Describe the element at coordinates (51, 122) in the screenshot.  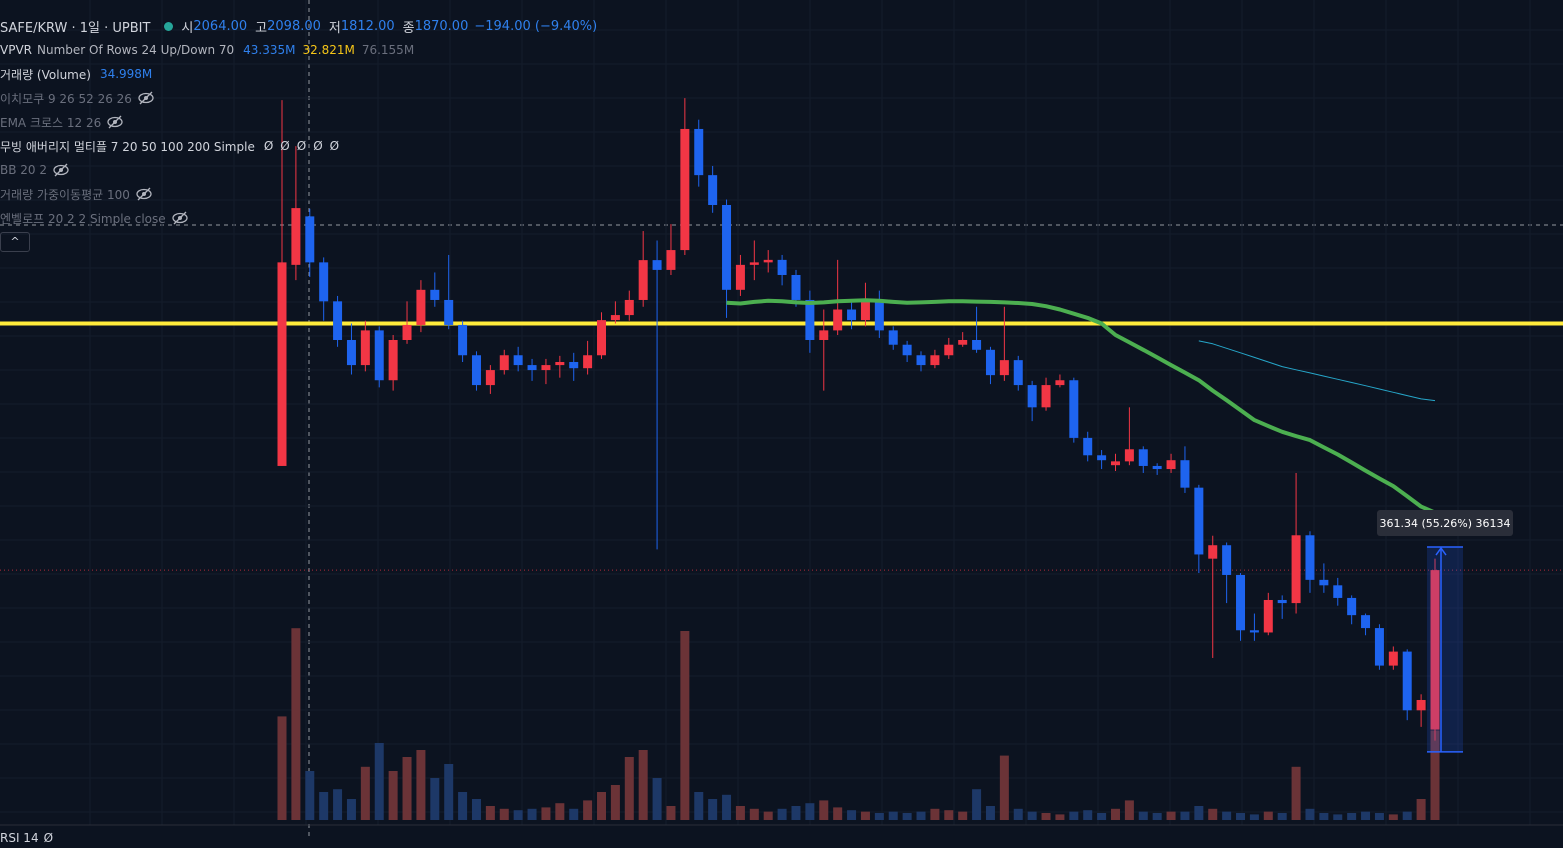
I see `indicator-name: EMA 크로스 12 26` at that location.